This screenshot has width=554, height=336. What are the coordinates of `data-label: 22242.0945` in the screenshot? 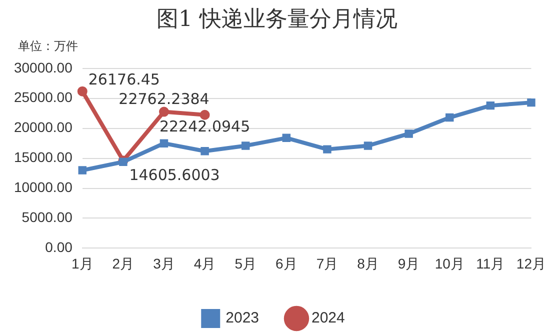 It's located at (204, 126).